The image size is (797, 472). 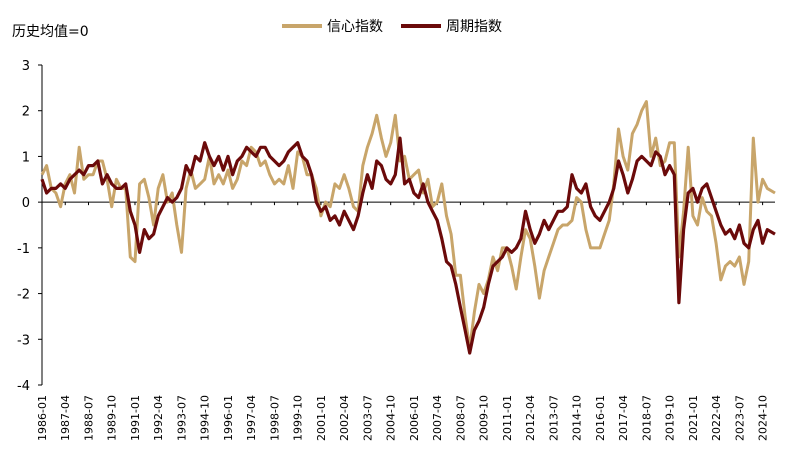 What do you see at coordinates (274, 418) in the screenshot?
I see `x-tick-label: 1998-07` at bounding box center [274, 418].